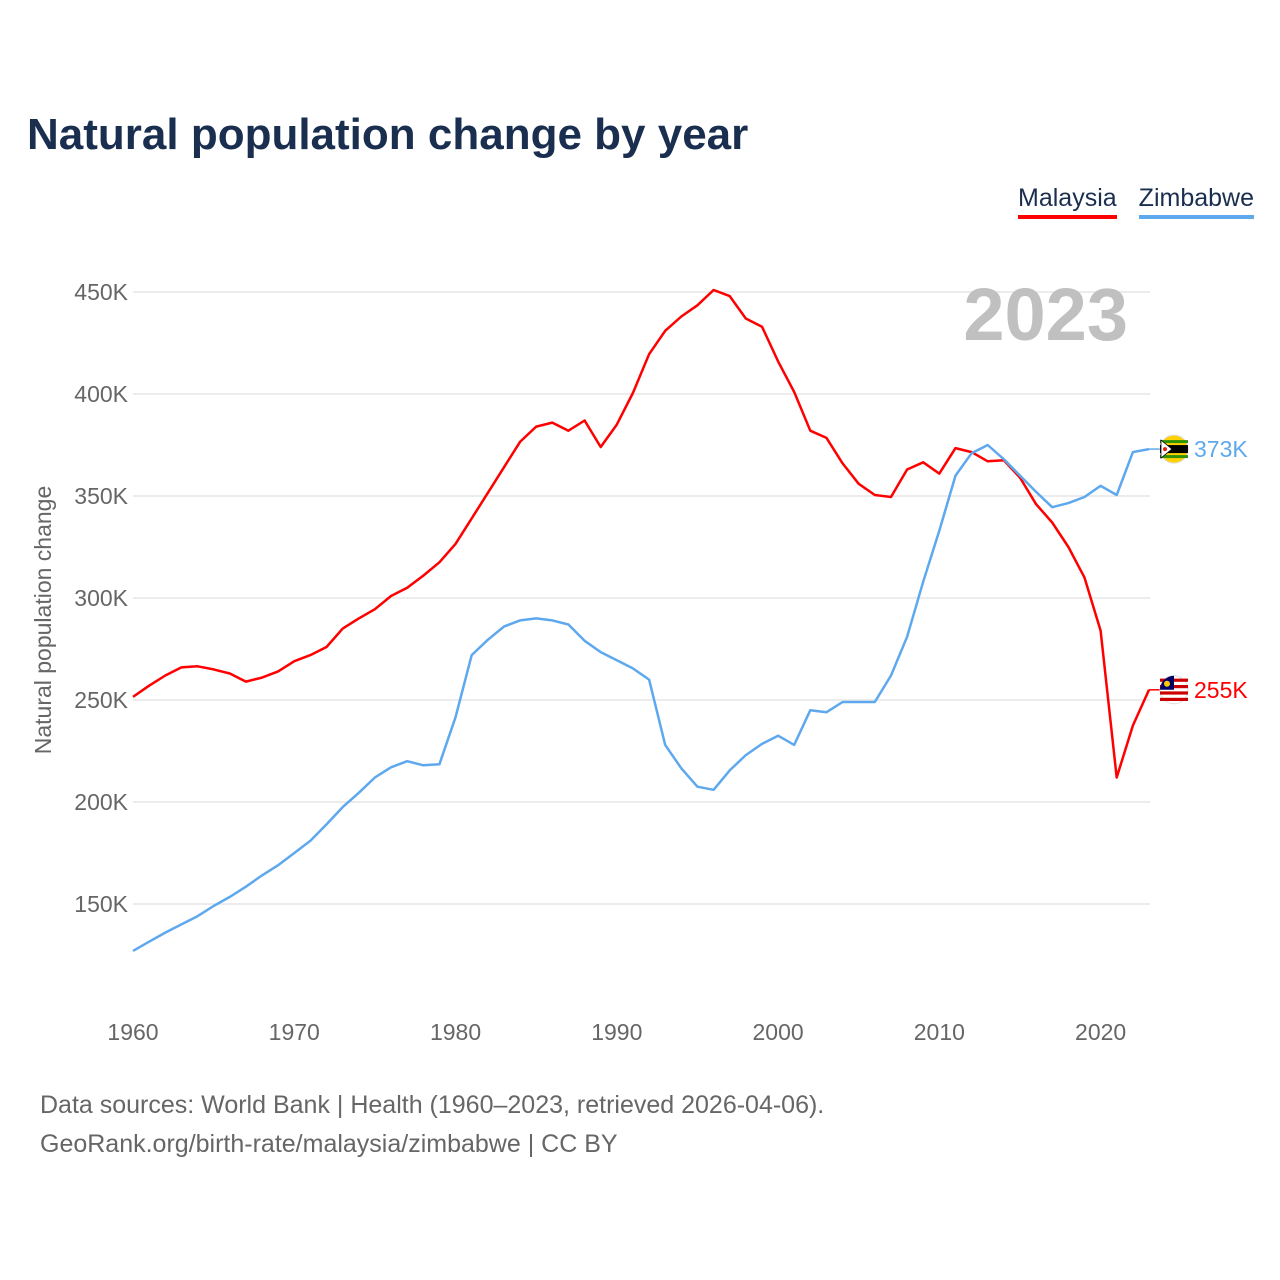  What do you see at coordinates (101, 904) in the screenshot?
I see `y-tick-label: 150K` at bounding box center [101, 904].